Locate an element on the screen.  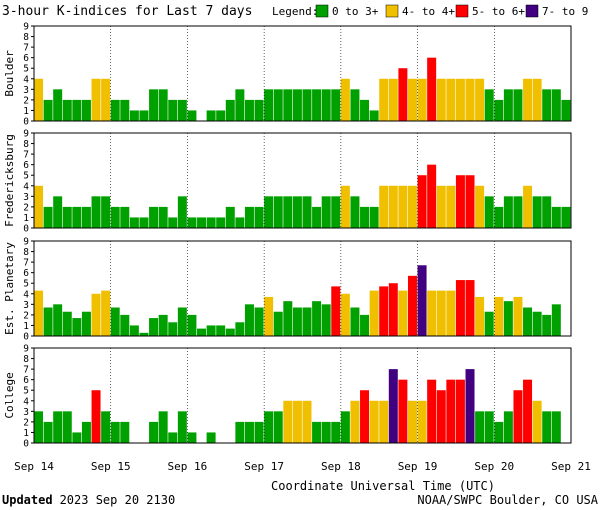
legend-item-0-label: 0 to 3+ is located at coordinates (355, 11).